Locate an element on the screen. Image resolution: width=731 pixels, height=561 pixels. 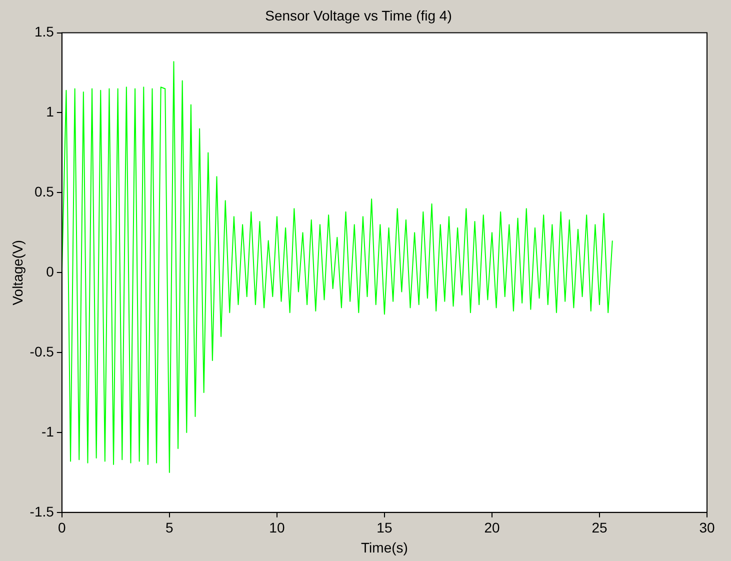
y-tick-label: -1 is located at coordinates (47, 431).